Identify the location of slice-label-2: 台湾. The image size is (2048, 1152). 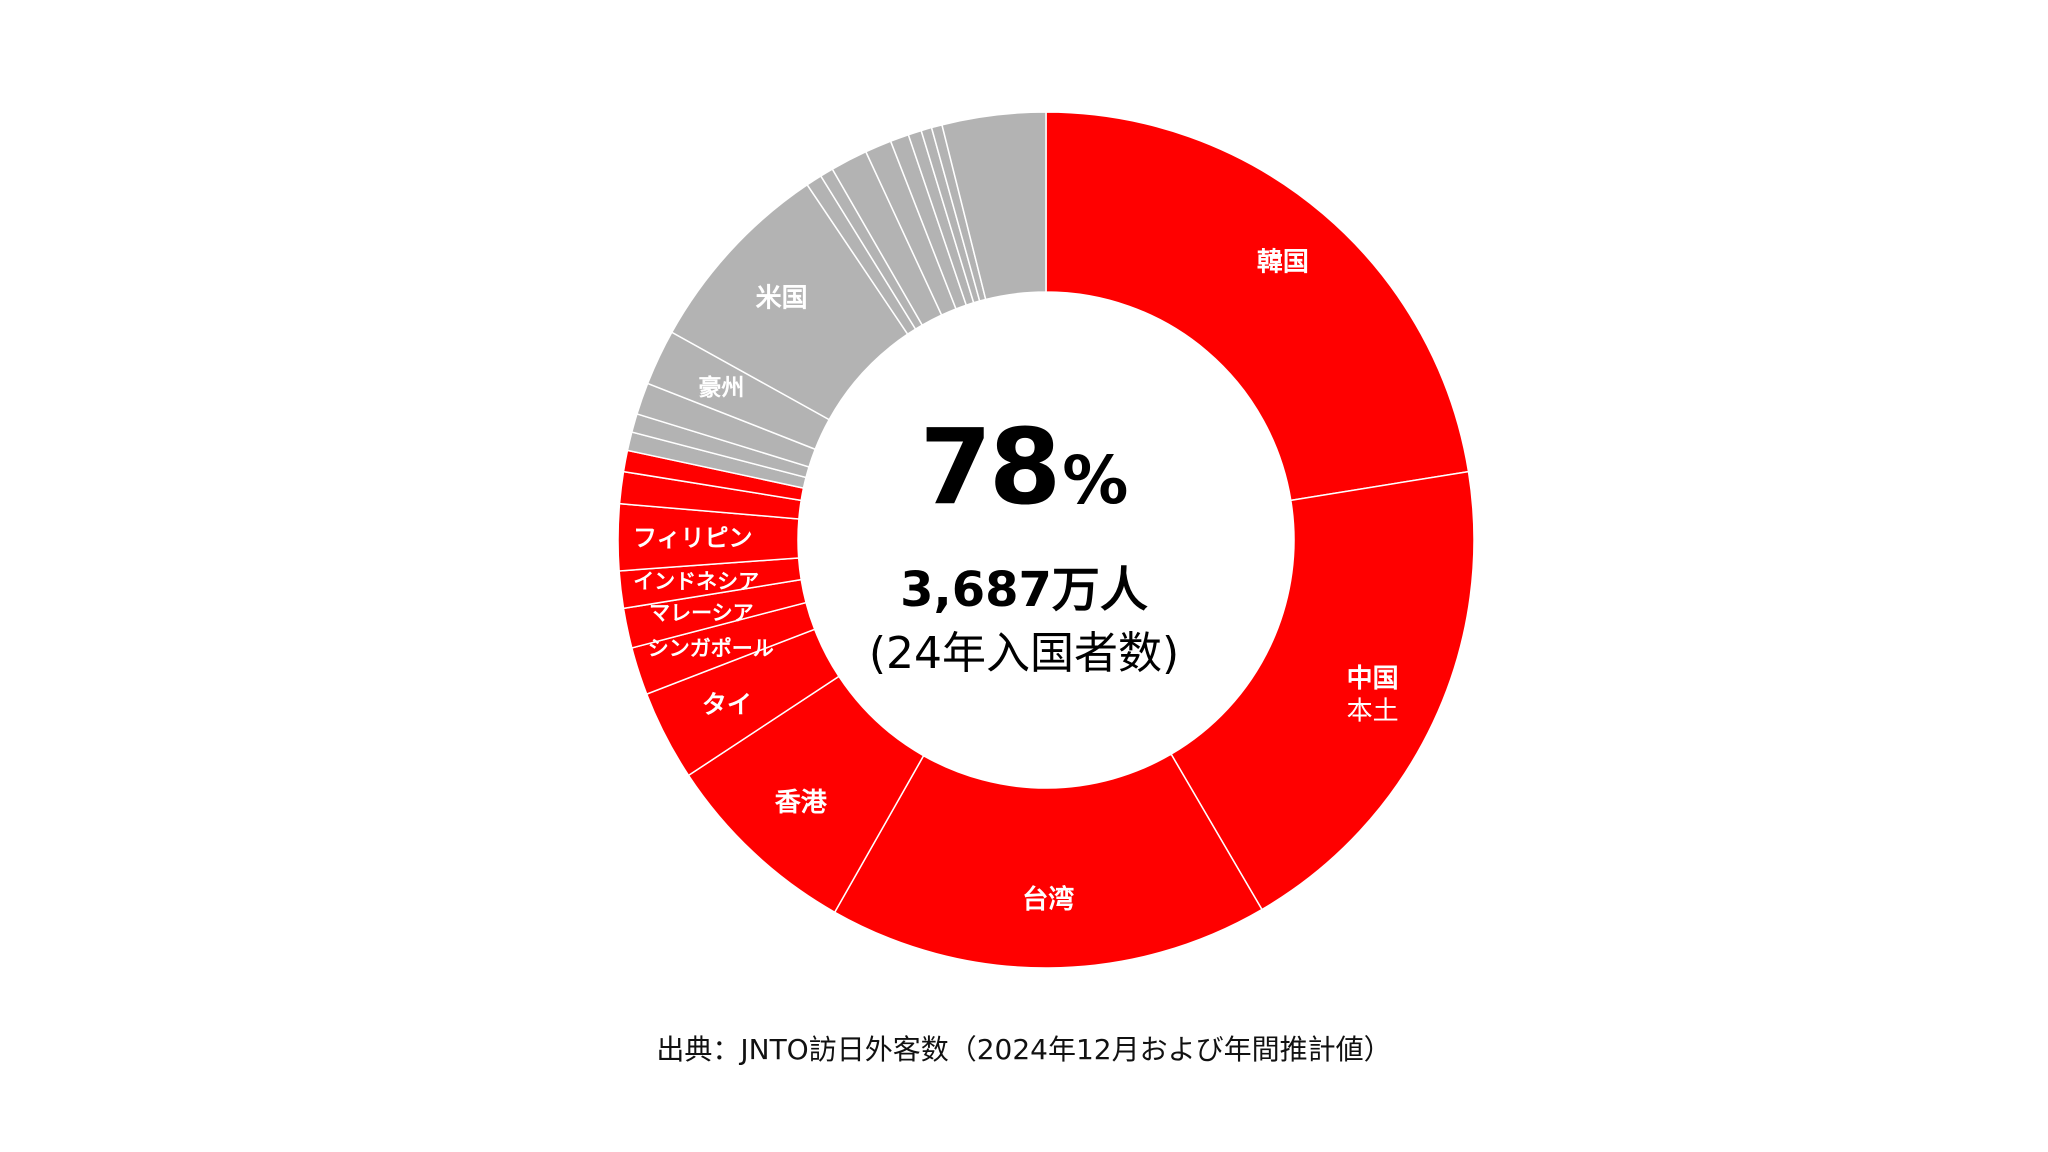
(1048, 899).